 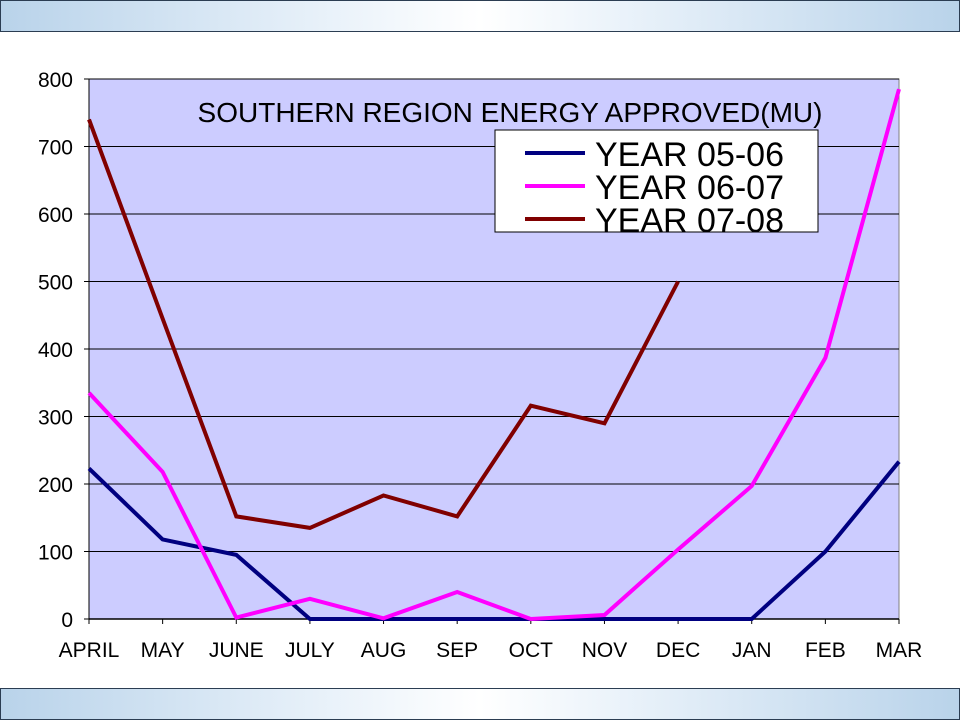 I want to click on x-tick-label: JAN, so click(x=752, y=650).